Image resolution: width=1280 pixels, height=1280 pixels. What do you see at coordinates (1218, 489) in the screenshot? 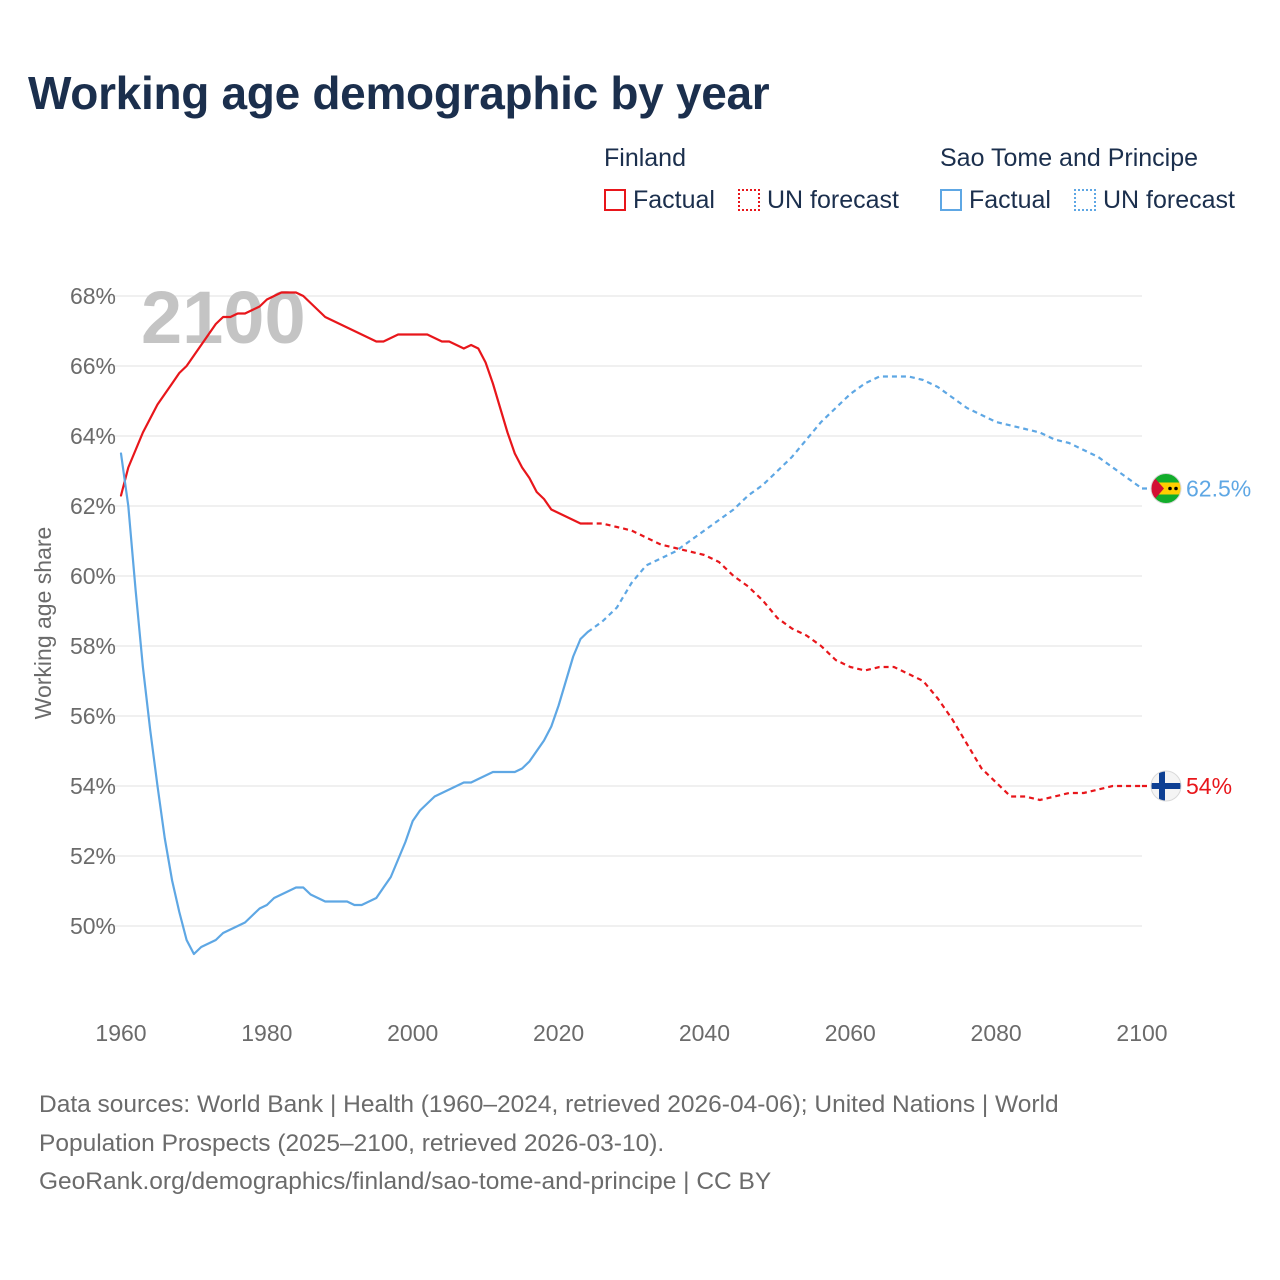
I see `end-value-label-sao-tome: 62.5%` at bounding box center [1218, 489].